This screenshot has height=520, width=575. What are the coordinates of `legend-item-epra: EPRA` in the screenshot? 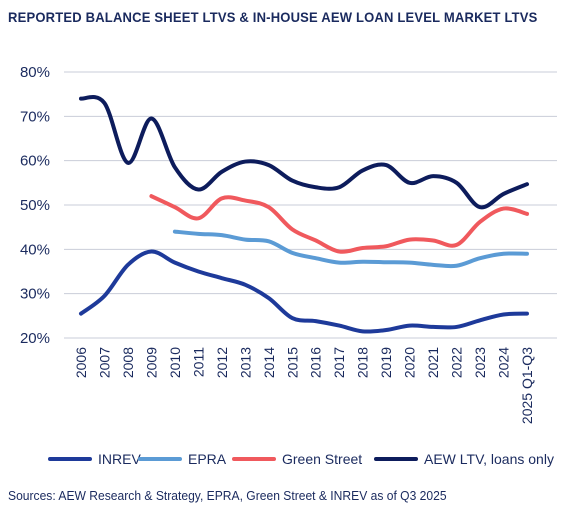 It's located at (182, 459).